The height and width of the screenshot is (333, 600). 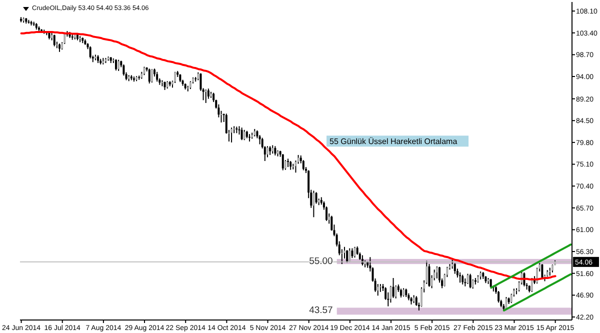 What do you see at coordinates (321, 310) in the screenshot?
I see `band-label: 43.57` at bounding box center [321, 310].